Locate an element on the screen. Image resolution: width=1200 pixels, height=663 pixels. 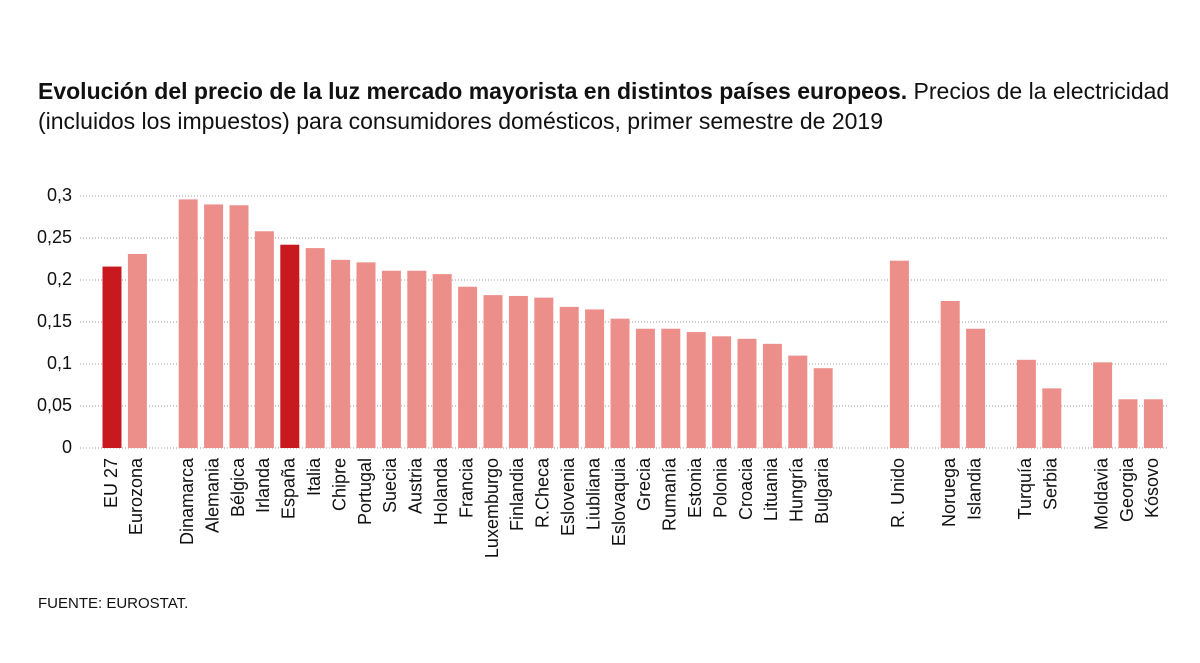
x-tick-label: Liubliana is located at coordinates (593, 493).